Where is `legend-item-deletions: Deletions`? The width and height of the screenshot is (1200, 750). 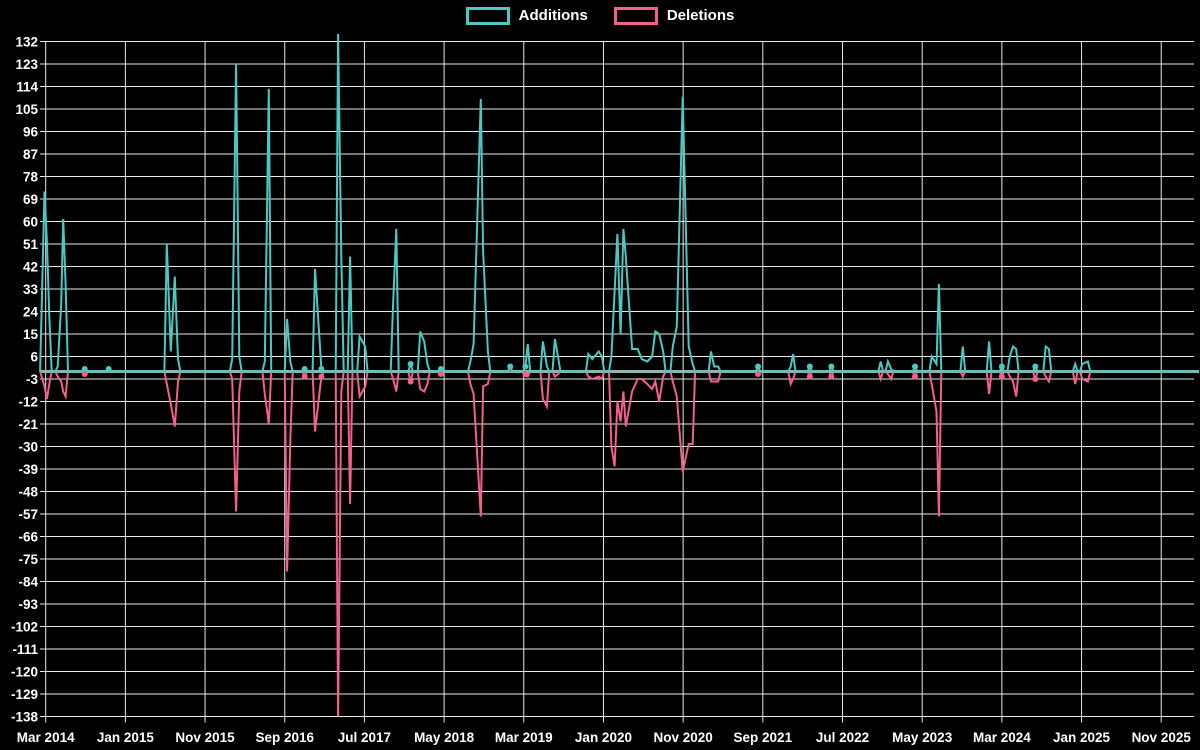
legend-item-deletions: Deletions is located at coordinates (674, 16).